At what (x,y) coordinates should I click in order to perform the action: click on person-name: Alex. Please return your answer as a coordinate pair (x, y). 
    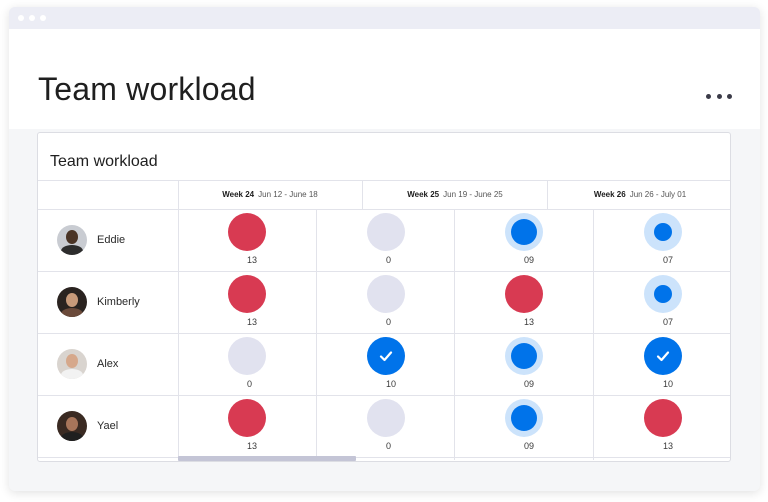
    Looking at the image, I should click on (108, 364).